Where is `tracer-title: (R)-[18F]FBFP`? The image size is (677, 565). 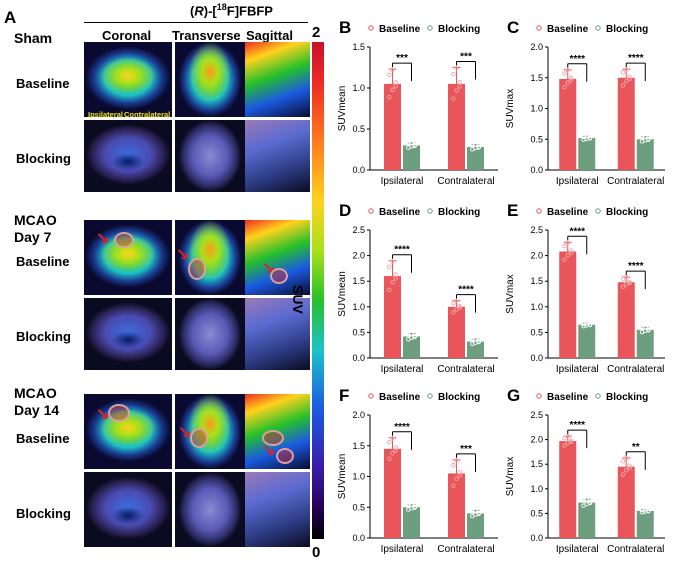
tracer-title: (R)-[18F]FBFP is located at coordinates (231, 10).